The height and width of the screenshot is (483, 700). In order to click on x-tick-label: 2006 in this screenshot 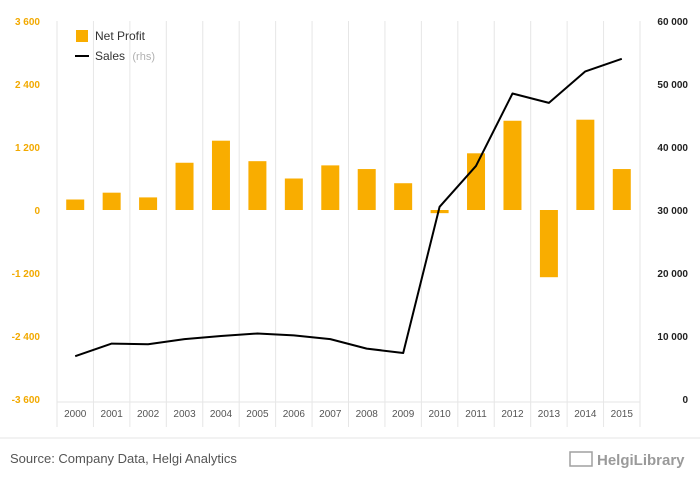, I will do `click(294, 414)`.